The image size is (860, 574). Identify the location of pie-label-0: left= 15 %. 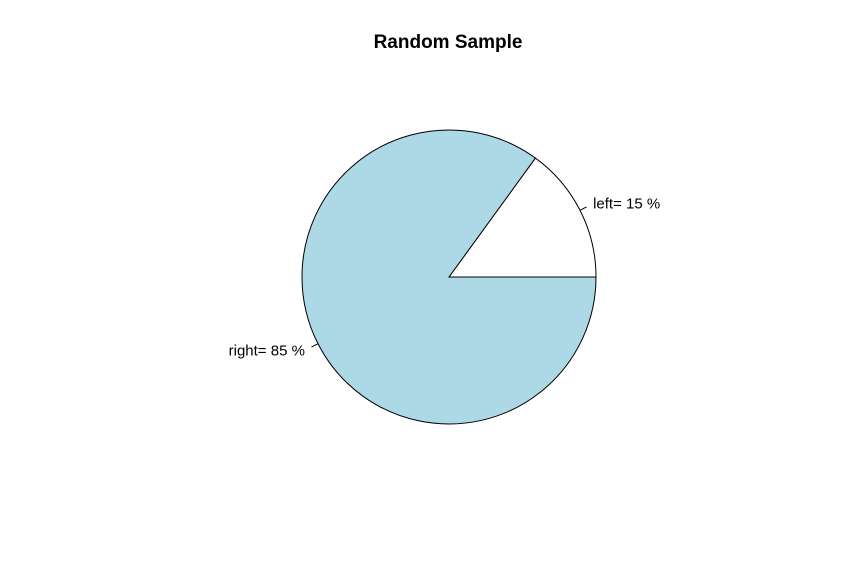
(626, 204).